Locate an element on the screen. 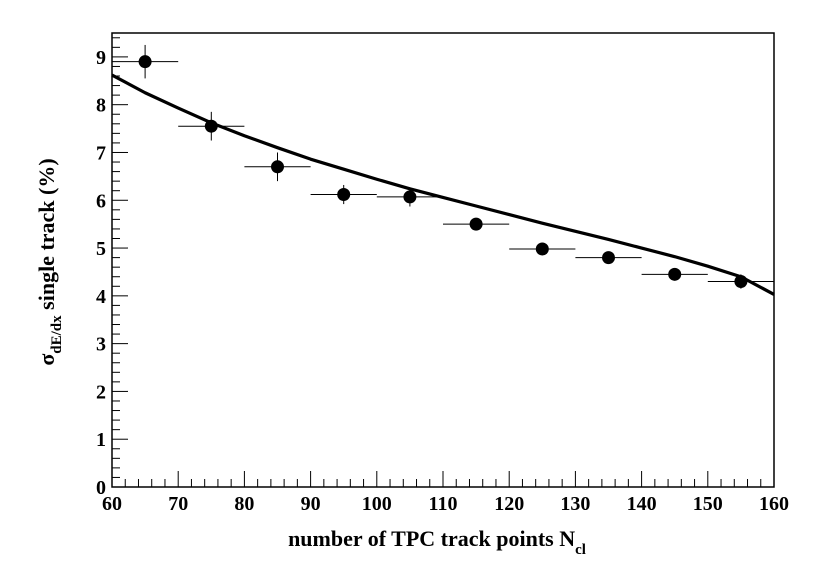  x-axis-title-sub: cl is located at coordinates (580, 550).